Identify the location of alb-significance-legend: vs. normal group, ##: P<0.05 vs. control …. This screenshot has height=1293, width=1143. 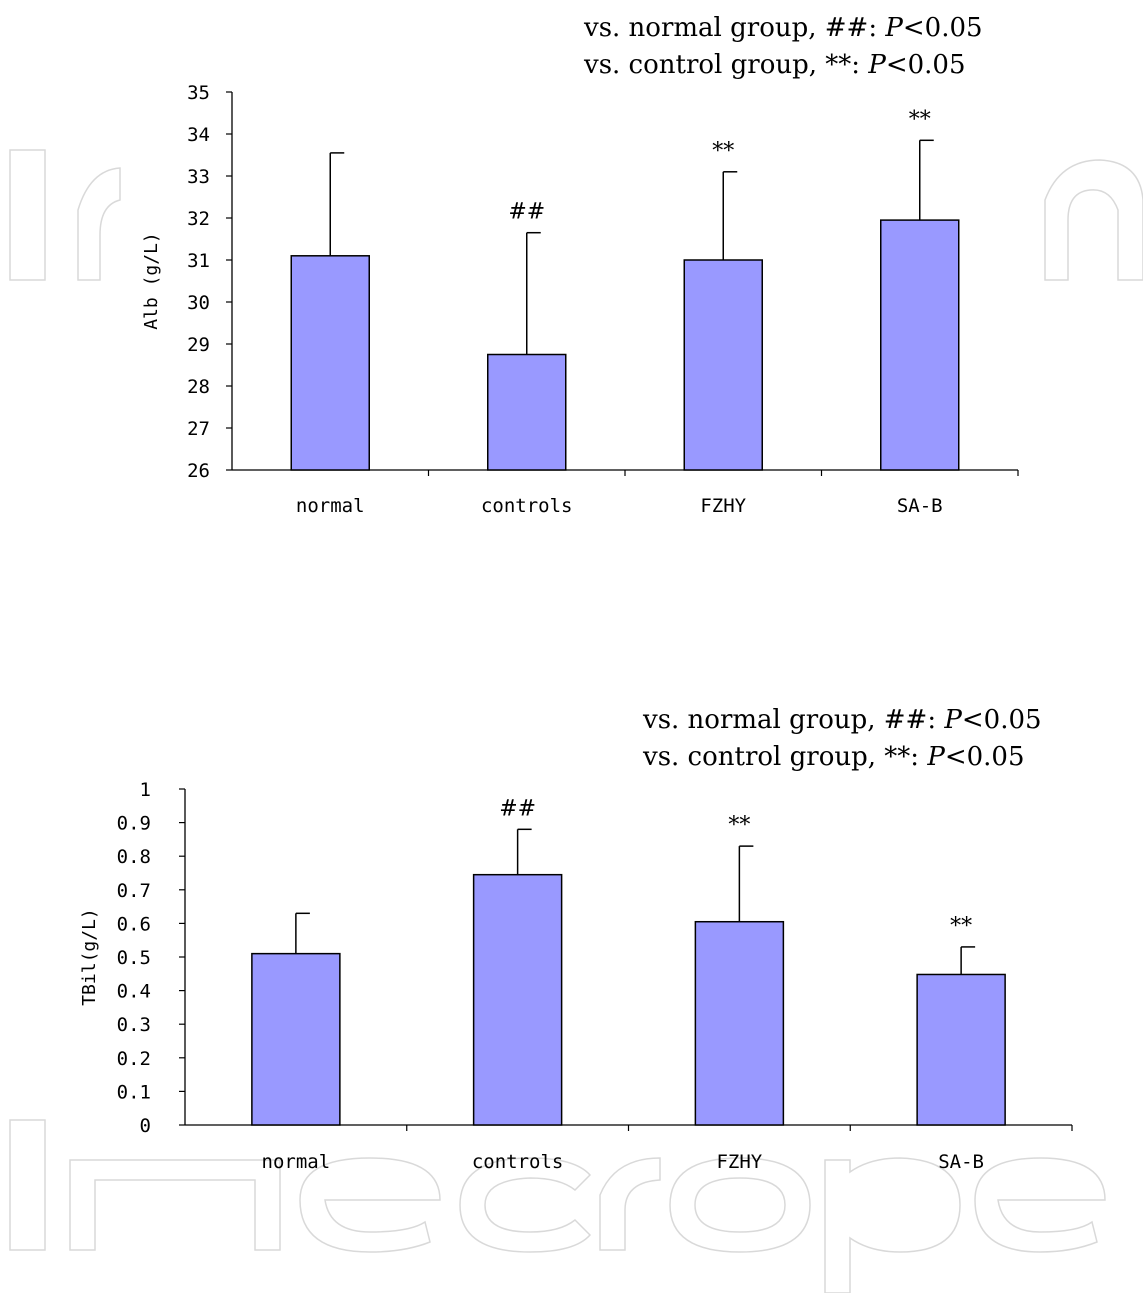
(783, 46).